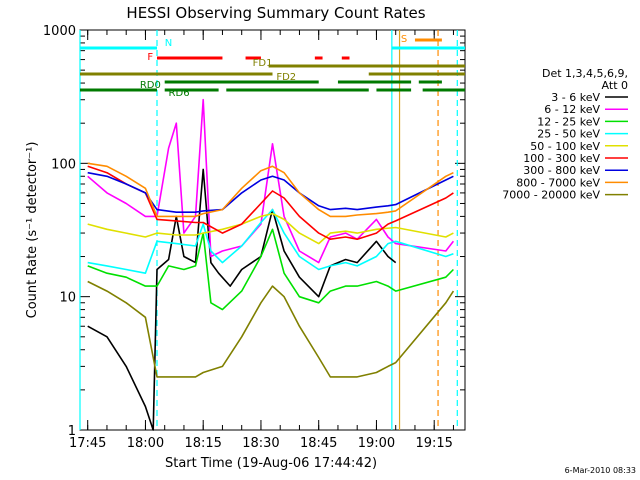 The image size is (640, 480). I want to click on y-tick-label: 1, so click(72, 431).